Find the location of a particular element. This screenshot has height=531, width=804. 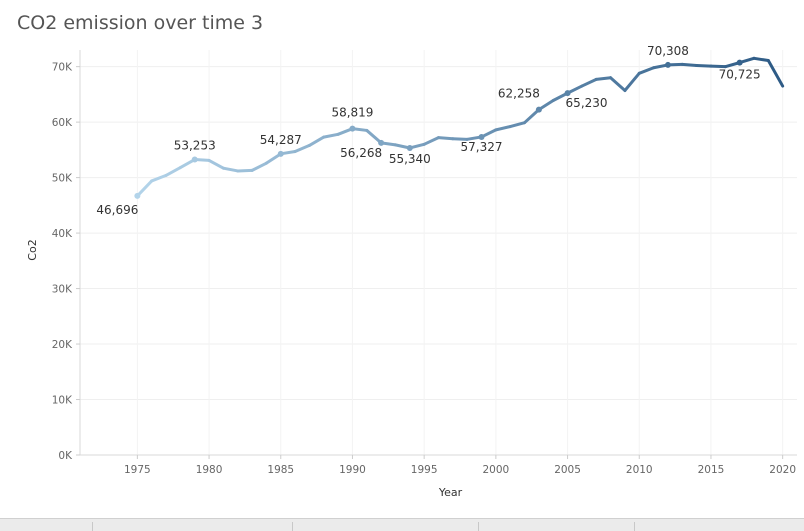

x-tick-label: 2000 is located at coordinates (495, 470).